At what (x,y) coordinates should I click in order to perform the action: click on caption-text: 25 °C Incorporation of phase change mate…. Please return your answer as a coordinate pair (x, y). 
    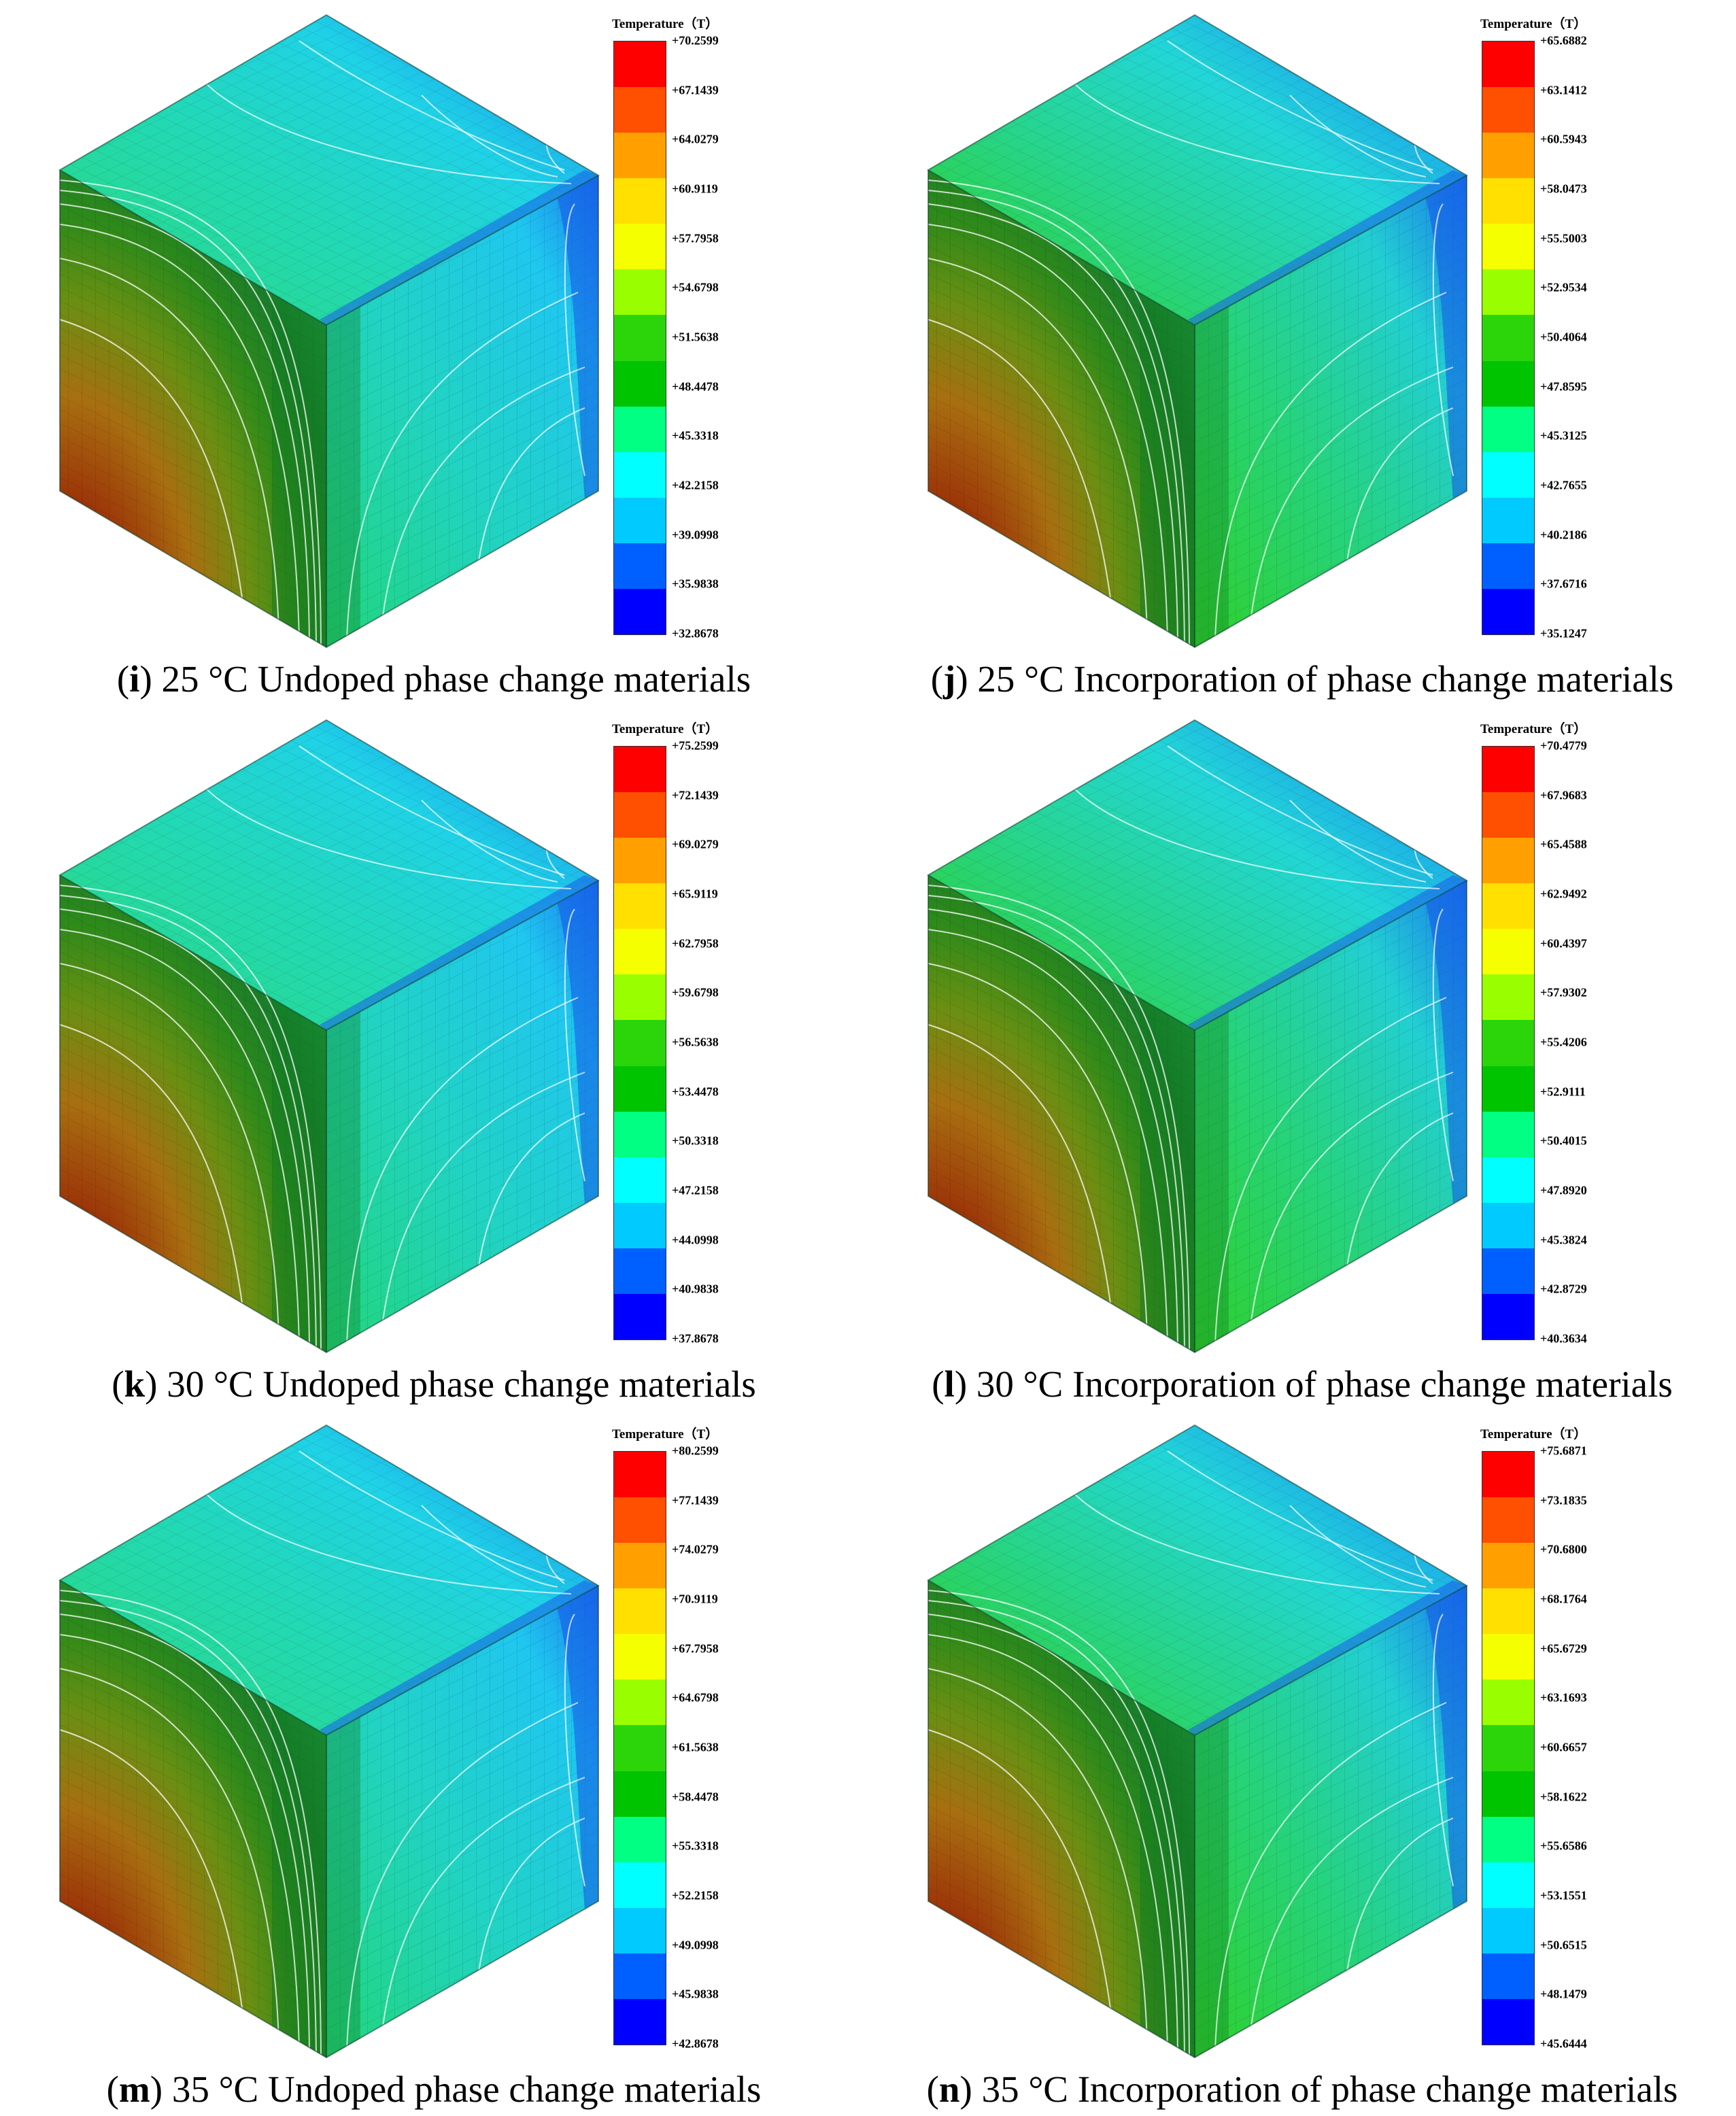
    Looking at the image, I should click on (1321, 679).